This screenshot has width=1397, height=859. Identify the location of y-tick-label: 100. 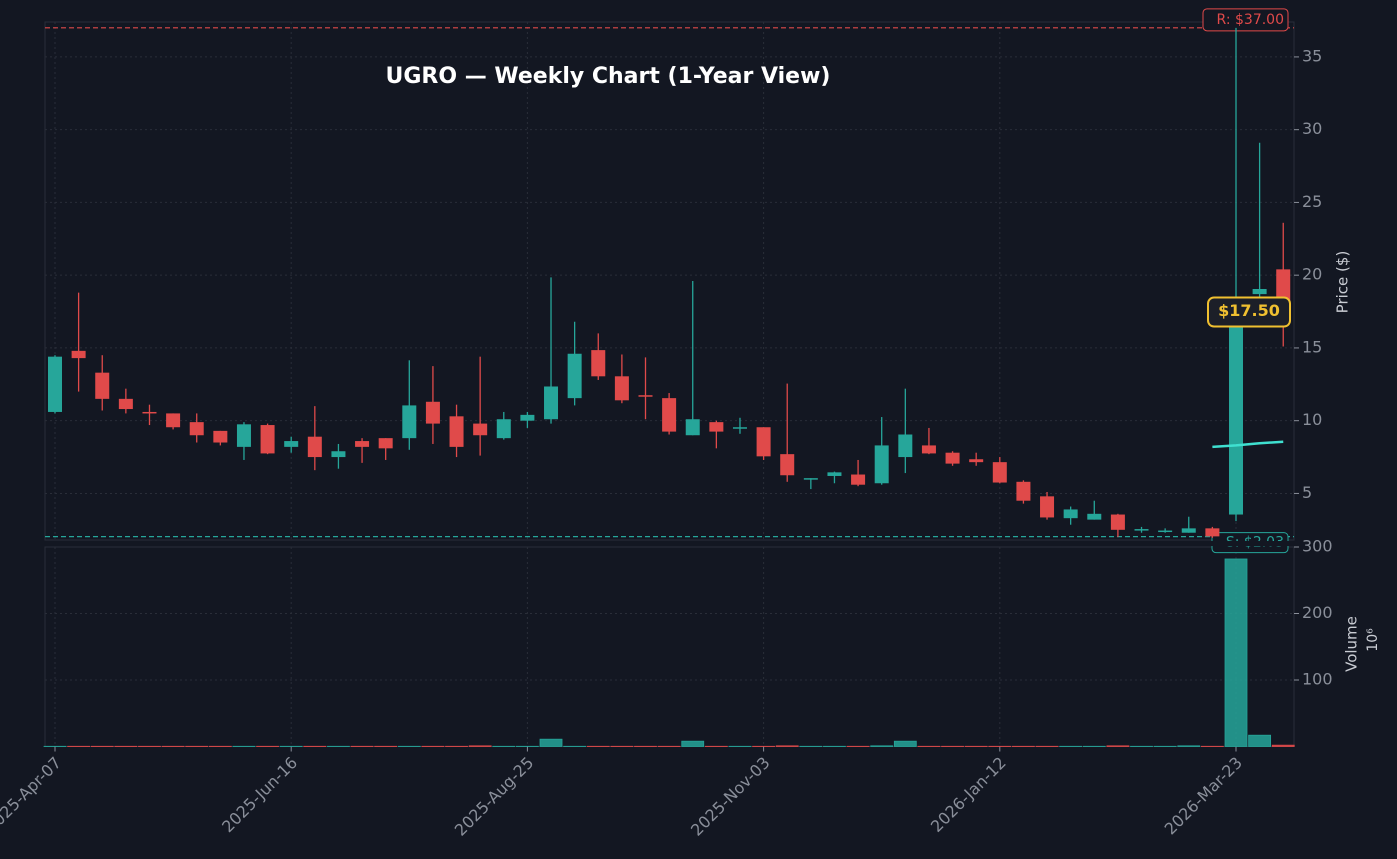
(1317, 679).